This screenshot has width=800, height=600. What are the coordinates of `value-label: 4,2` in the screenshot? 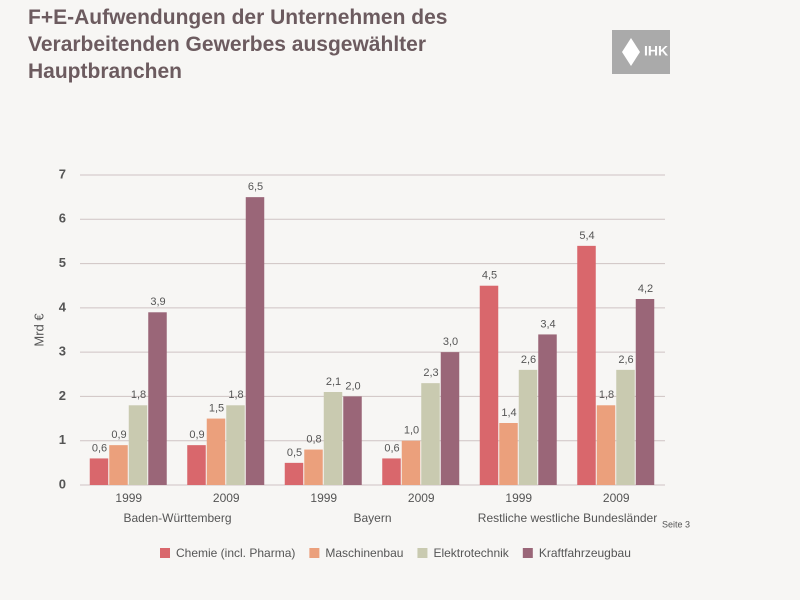 It's located at (645, 289).